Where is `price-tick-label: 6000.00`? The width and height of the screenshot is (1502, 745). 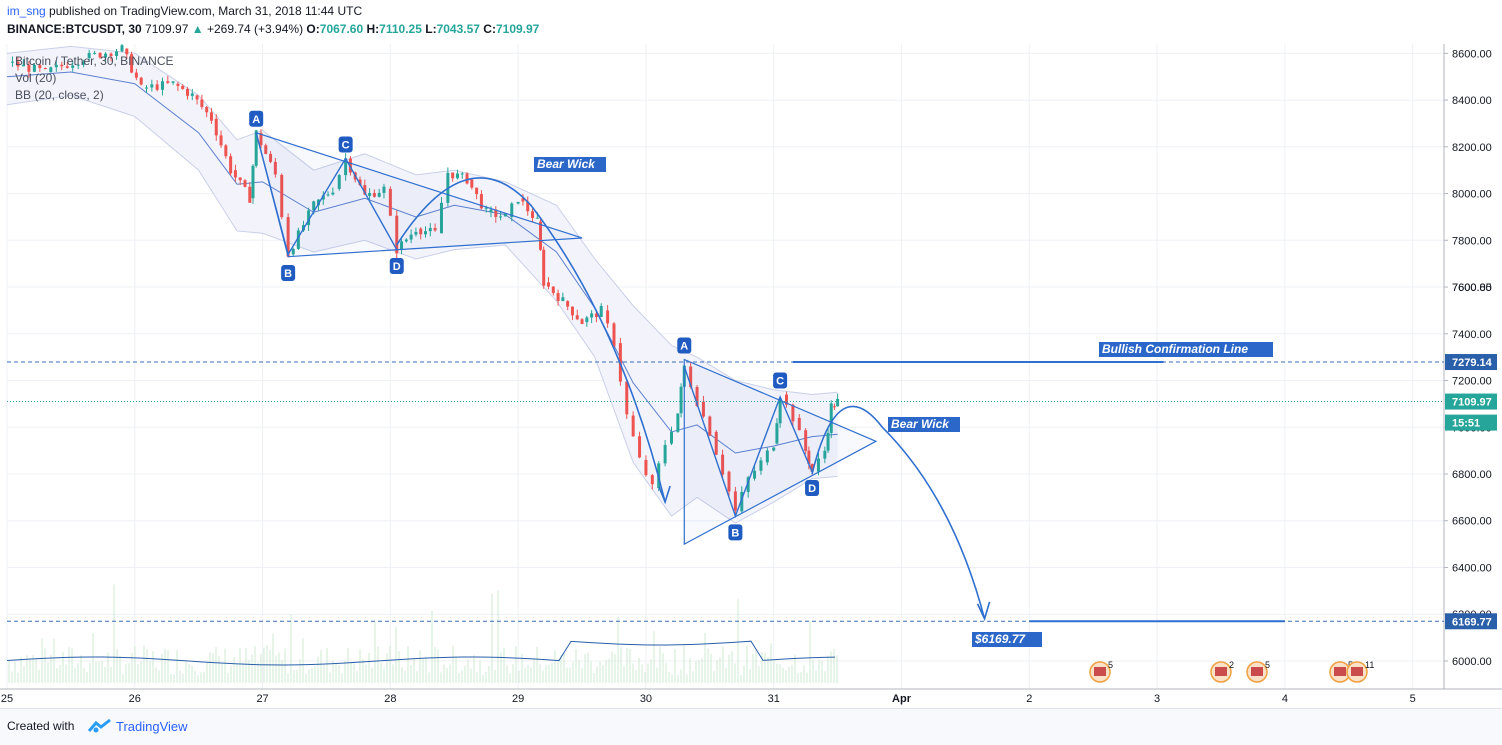 price-tick-label: 6000.00 is located at coordinates (1472, 662).